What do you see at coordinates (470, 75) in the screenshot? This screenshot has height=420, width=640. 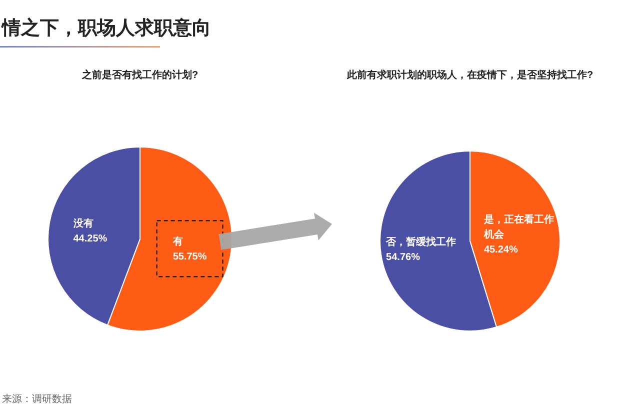 I see `chart-subtitle: 此前有求职计划的职场人，在疫情下，是否坚持找工作?` at bounding box center [470, 75].